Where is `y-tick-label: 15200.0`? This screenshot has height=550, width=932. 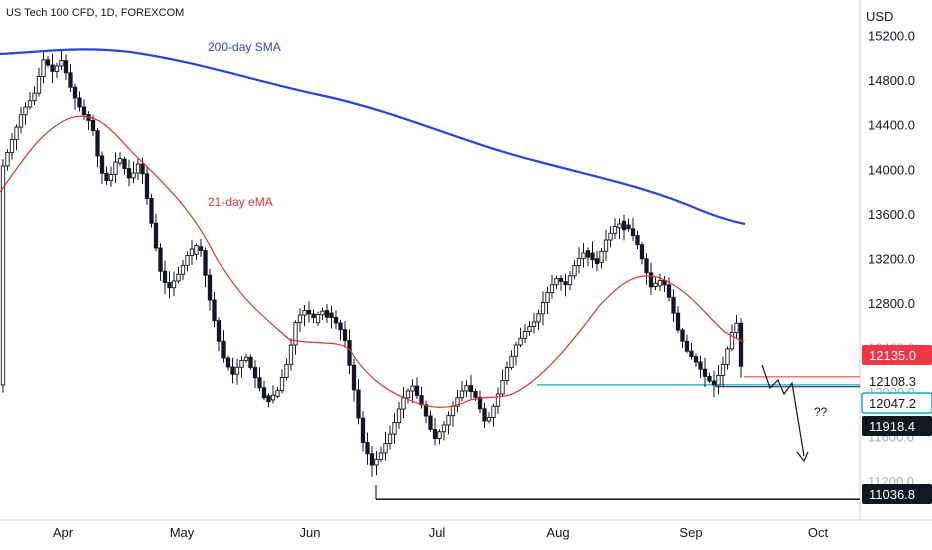 y-tick-label: 15200.0 is located at coordinates (891, 36).